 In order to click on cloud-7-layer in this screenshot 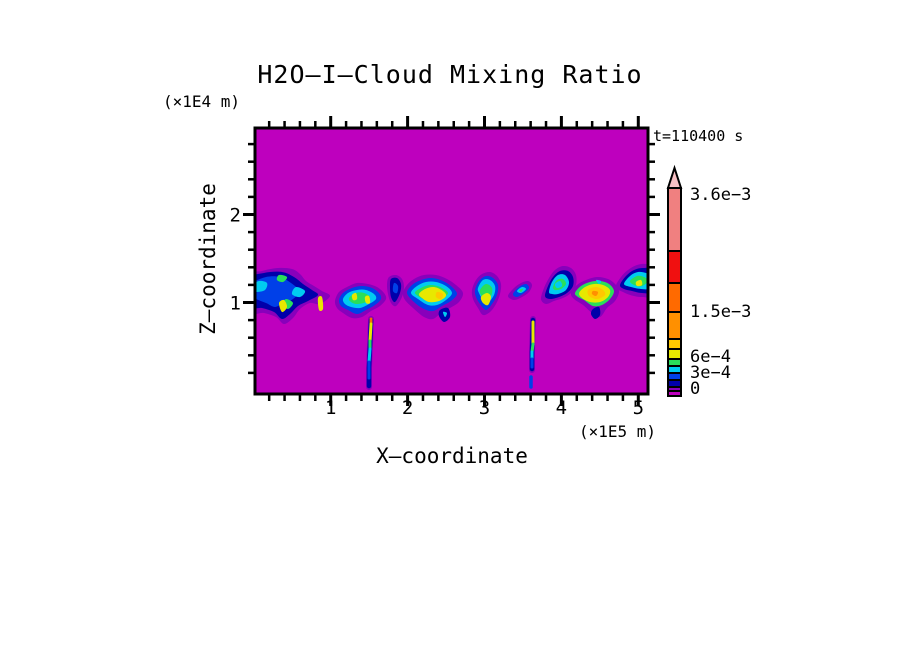, I will do `click(558, 284)`.